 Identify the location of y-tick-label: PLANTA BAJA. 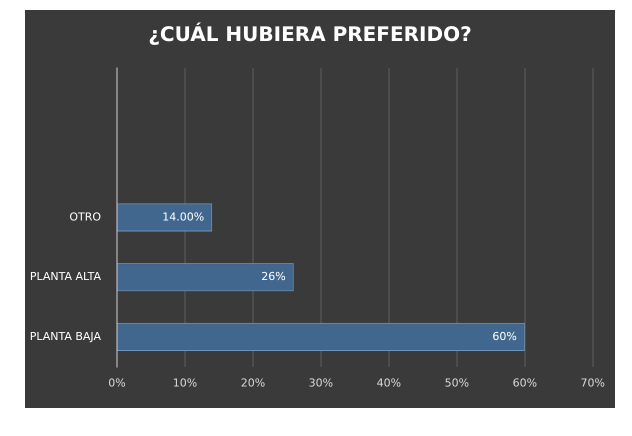
(66, 336).